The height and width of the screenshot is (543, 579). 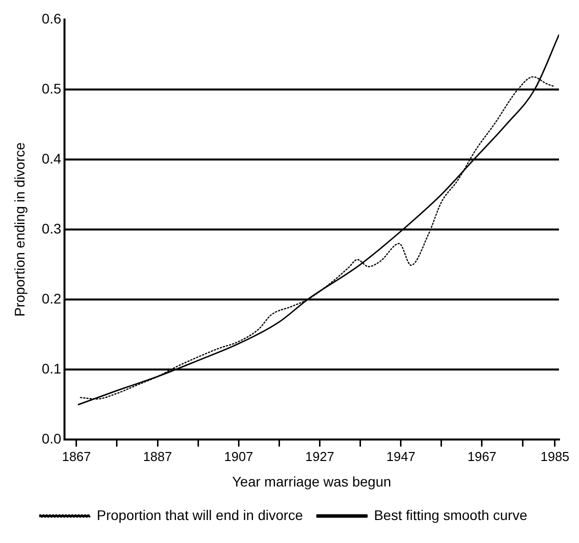 I want to click on x-tick-label: 1927, so click(x=319, y=456).